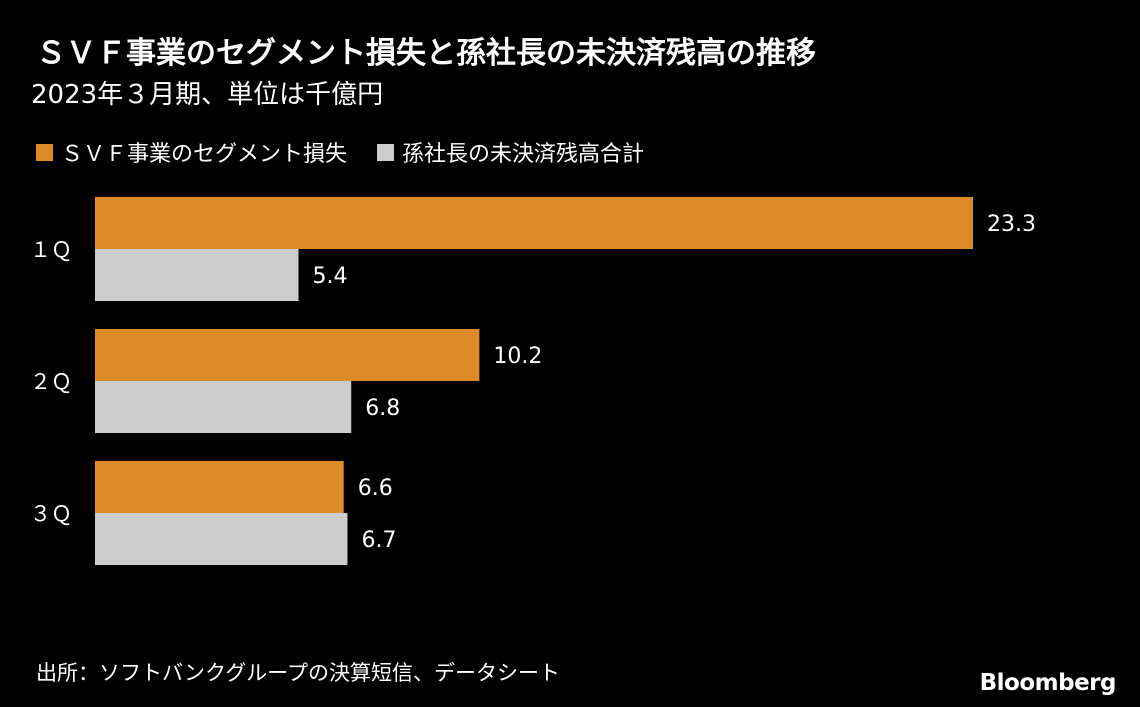 This screenshot has width=1140, height=707. I want to click on data-label: 6.6, so click(375, 488).